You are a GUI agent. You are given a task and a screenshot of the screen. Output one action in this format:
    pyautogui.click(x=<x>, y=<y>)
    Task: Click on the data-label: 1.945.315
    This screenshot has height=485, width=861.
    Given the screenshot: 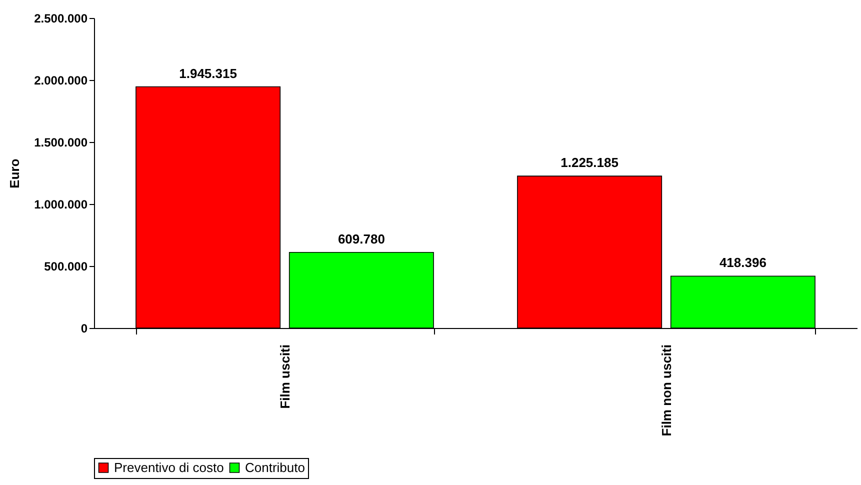 What is the action you would take?
    pyautogui.click(x=208, y=73)
    